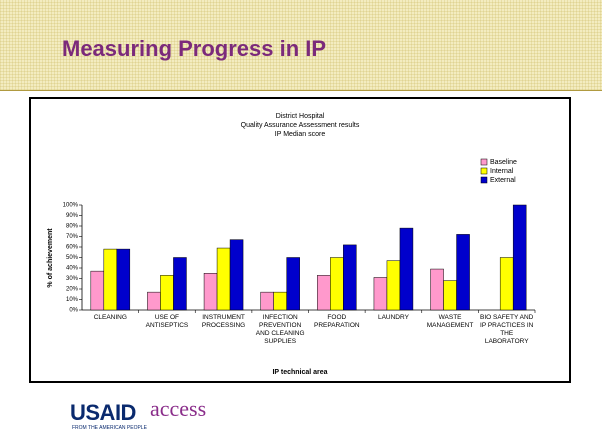 This screenshot has width=602, height=445. What do you see at coordinates (450, 321) in the screenshot?
I see `x-tick-label: WASTE MANAGEMENT` at bounding box center [450, 321].